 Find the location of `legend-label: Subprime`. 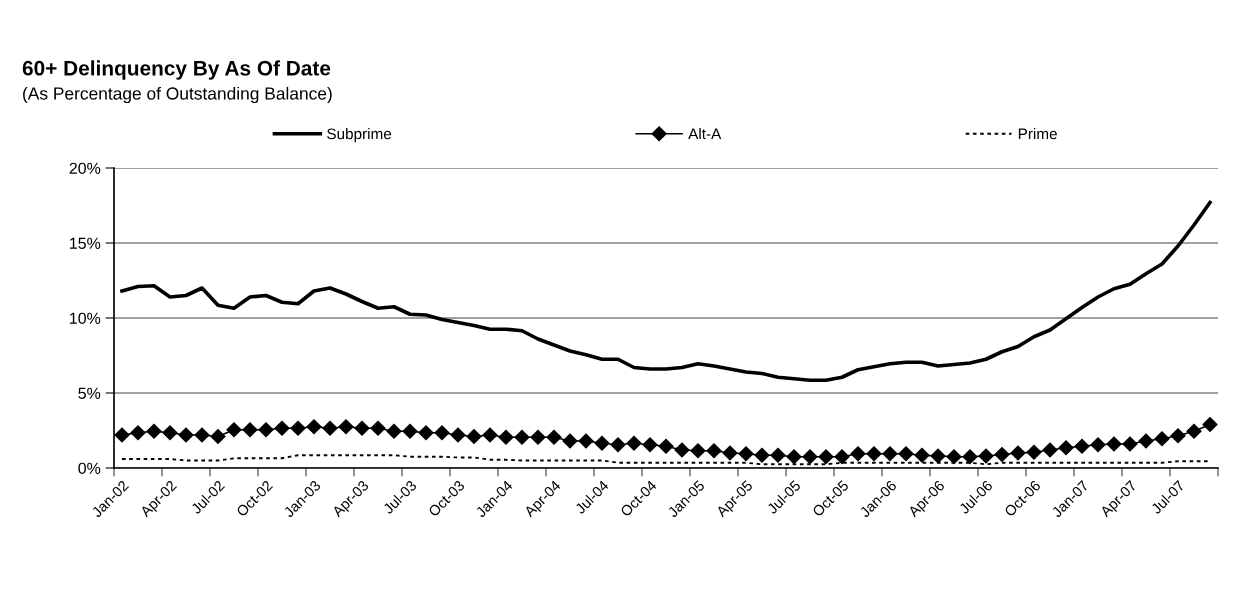

legend-label: Subprime is located at coordinates (359, 135).